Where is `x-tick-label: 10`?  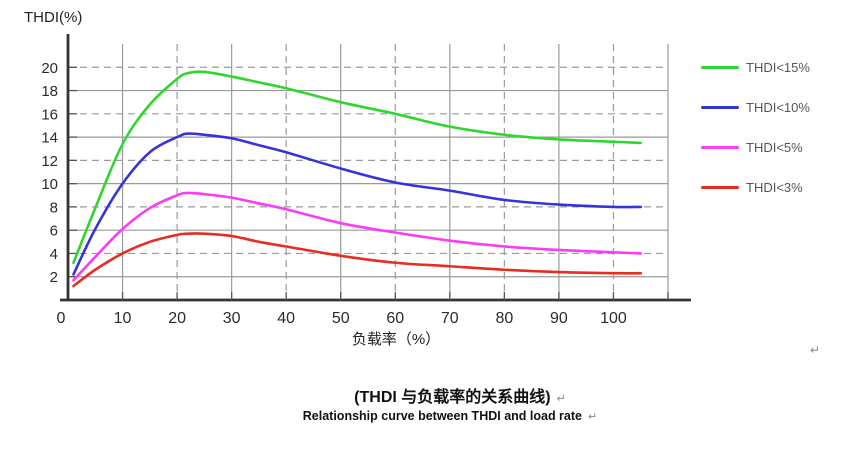 x-tick-label: 10 is located at coordinates (123, 318).